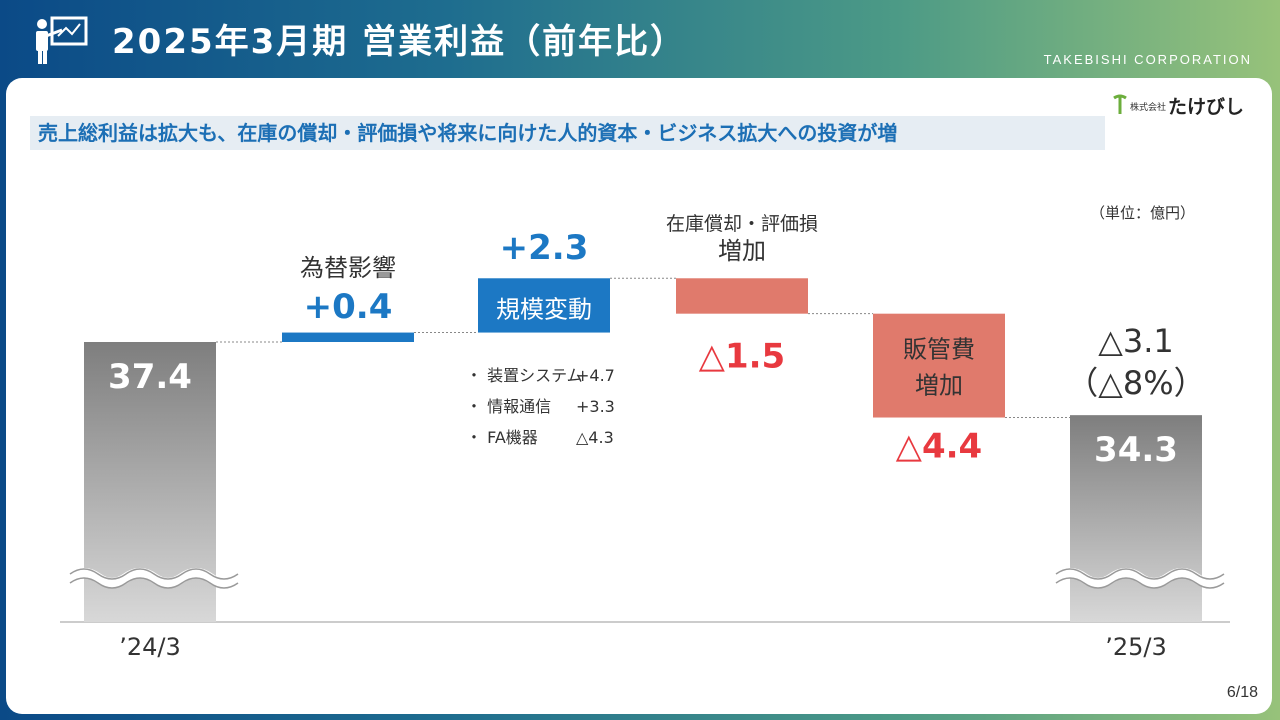  I want to click on header-band: 2025年3月期 営業利益（前年比） TAKEBISHI CORPORATION, so click(640, 39).